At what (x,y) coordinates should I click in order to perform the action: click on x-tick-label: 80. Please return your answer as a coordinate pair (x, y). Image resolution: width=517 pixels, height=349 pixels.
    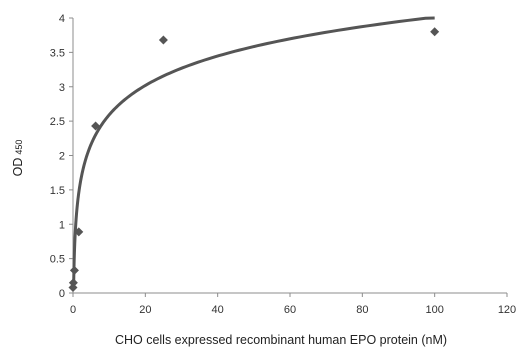
    Looking at the image, I should click on (362, 310).